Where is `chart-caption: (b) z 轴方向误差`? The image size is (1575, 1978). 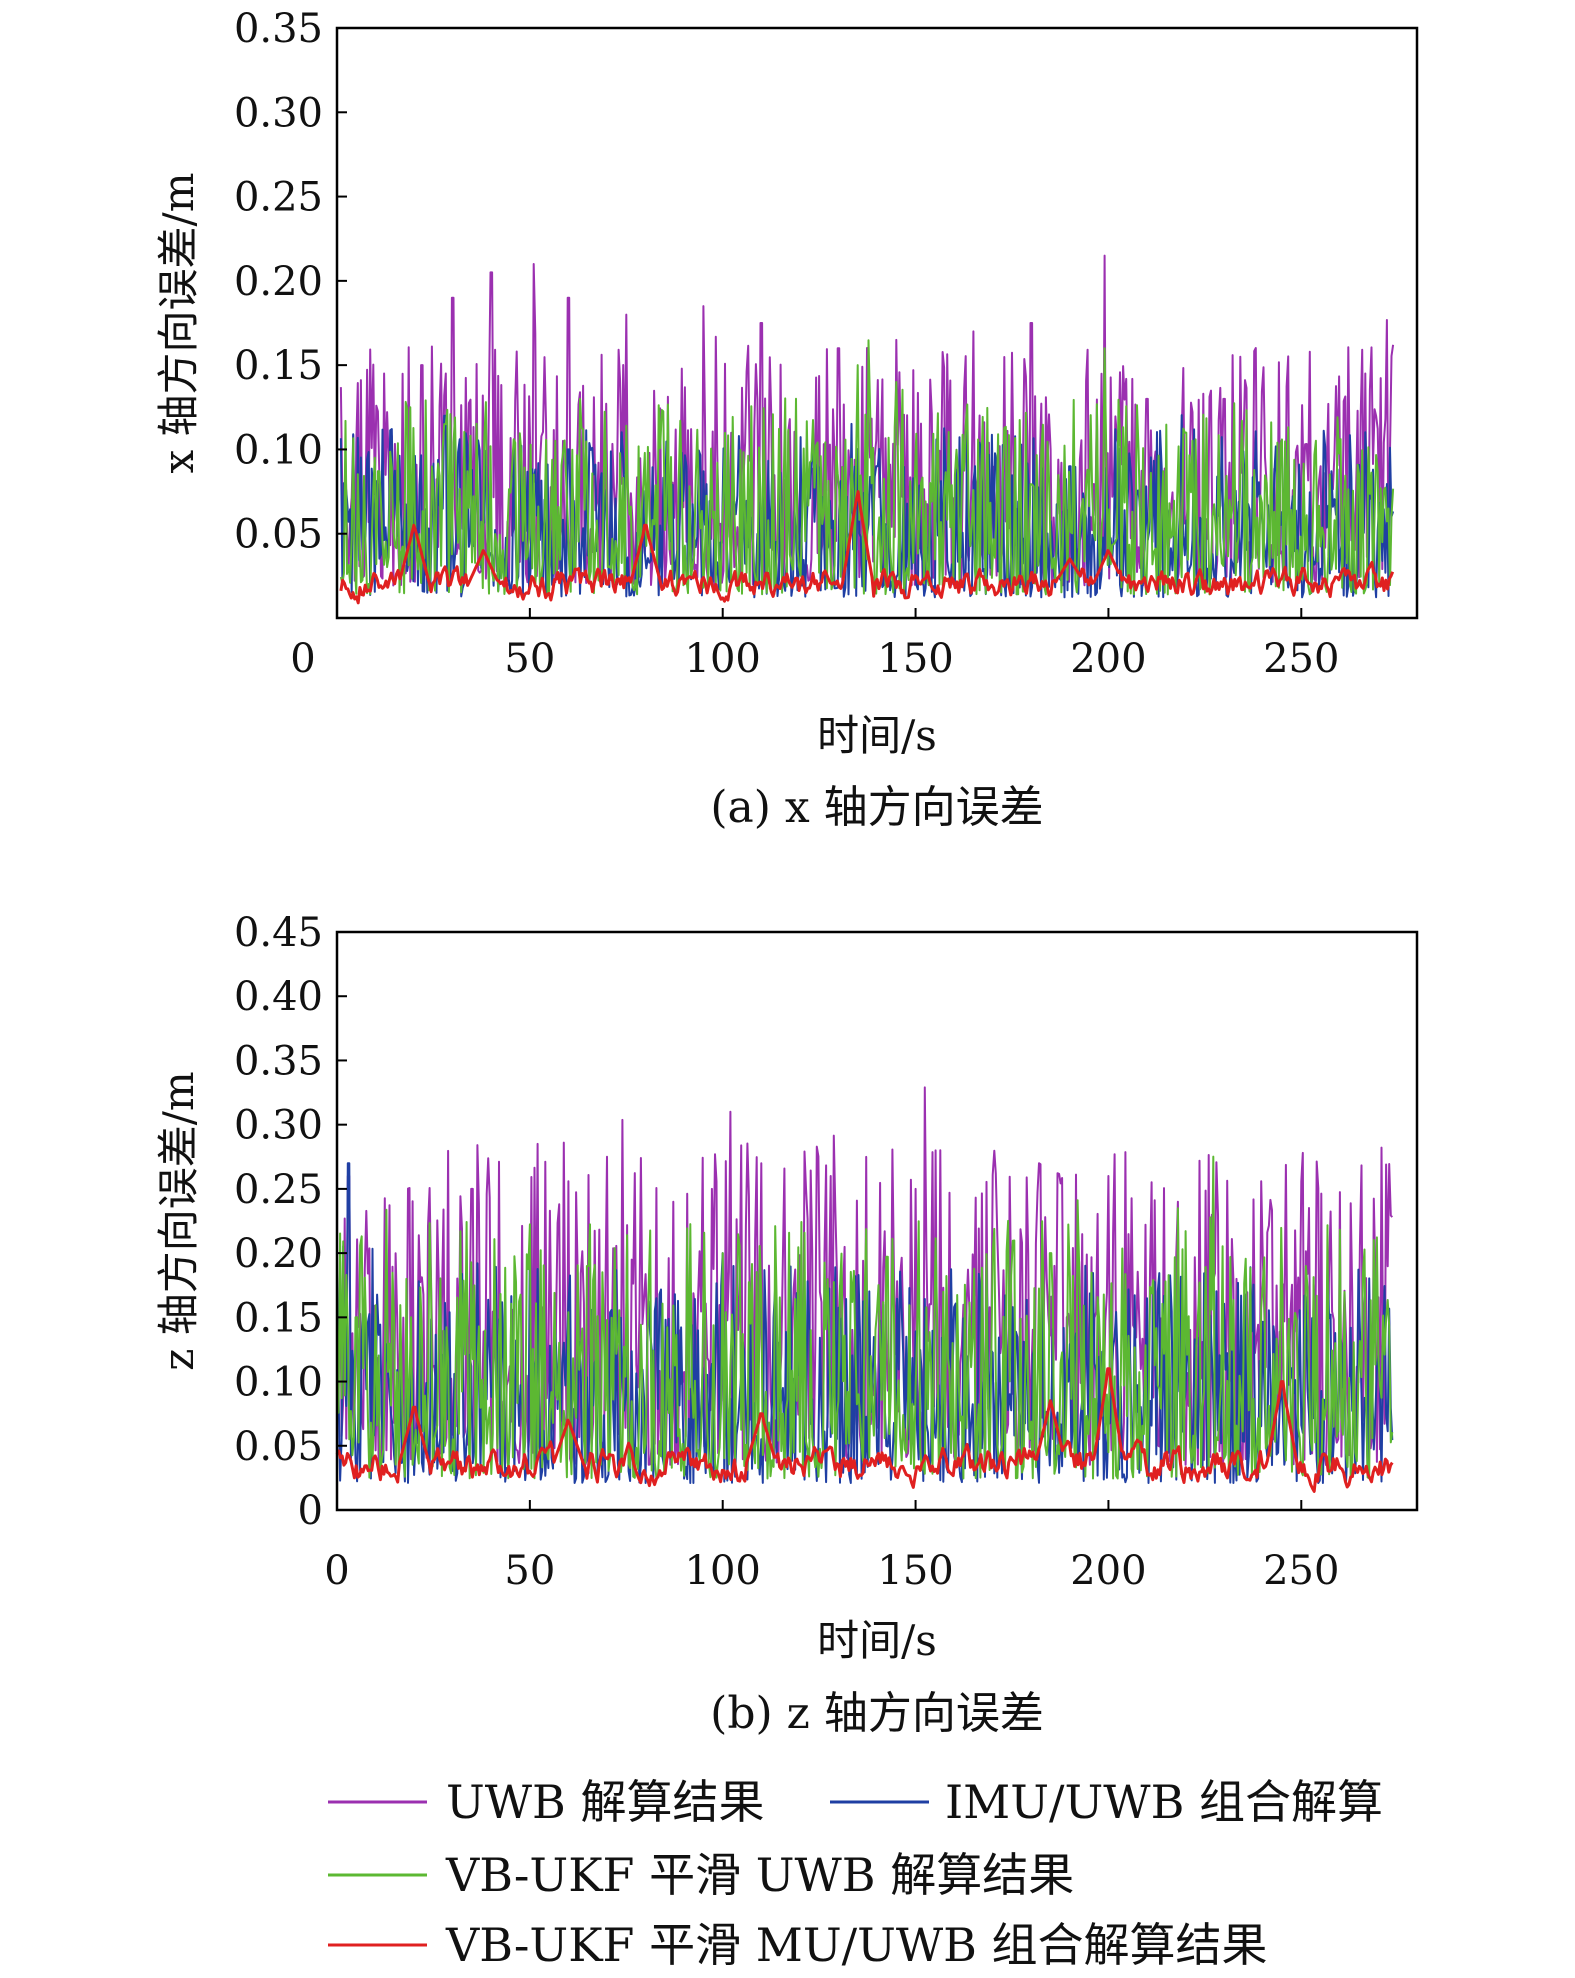
chart-caption: (b) z 轴方向误差 is located at coordinates (877, 1713).